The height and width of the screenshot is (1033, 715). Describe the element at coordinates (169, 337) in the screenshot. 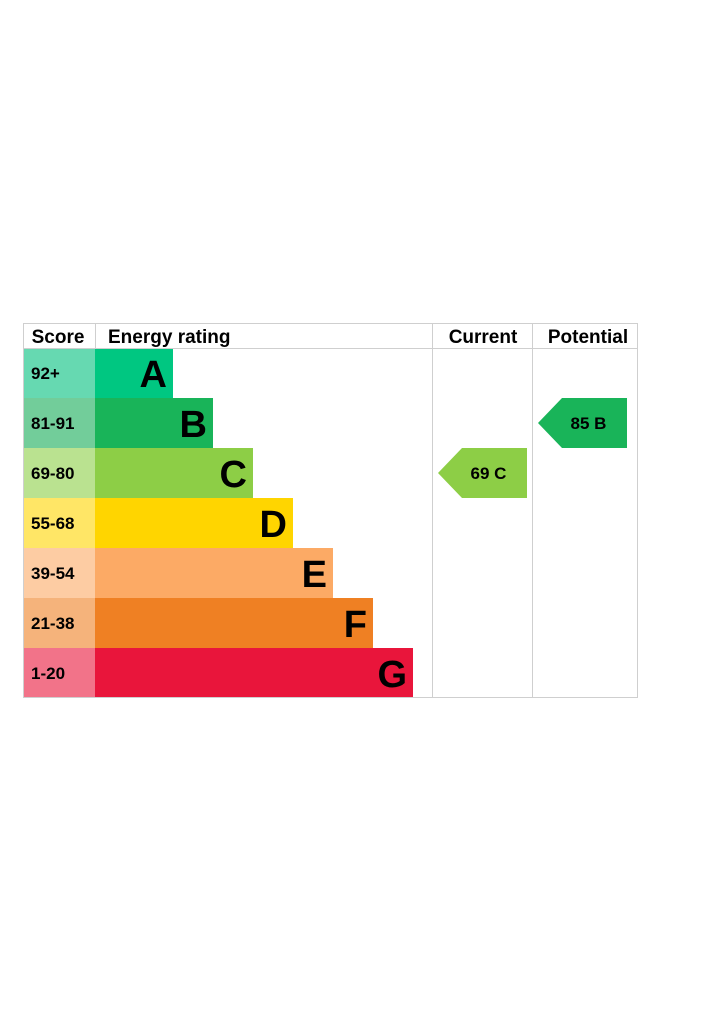

I see `energy-rating-header: Energy rating` at that location.